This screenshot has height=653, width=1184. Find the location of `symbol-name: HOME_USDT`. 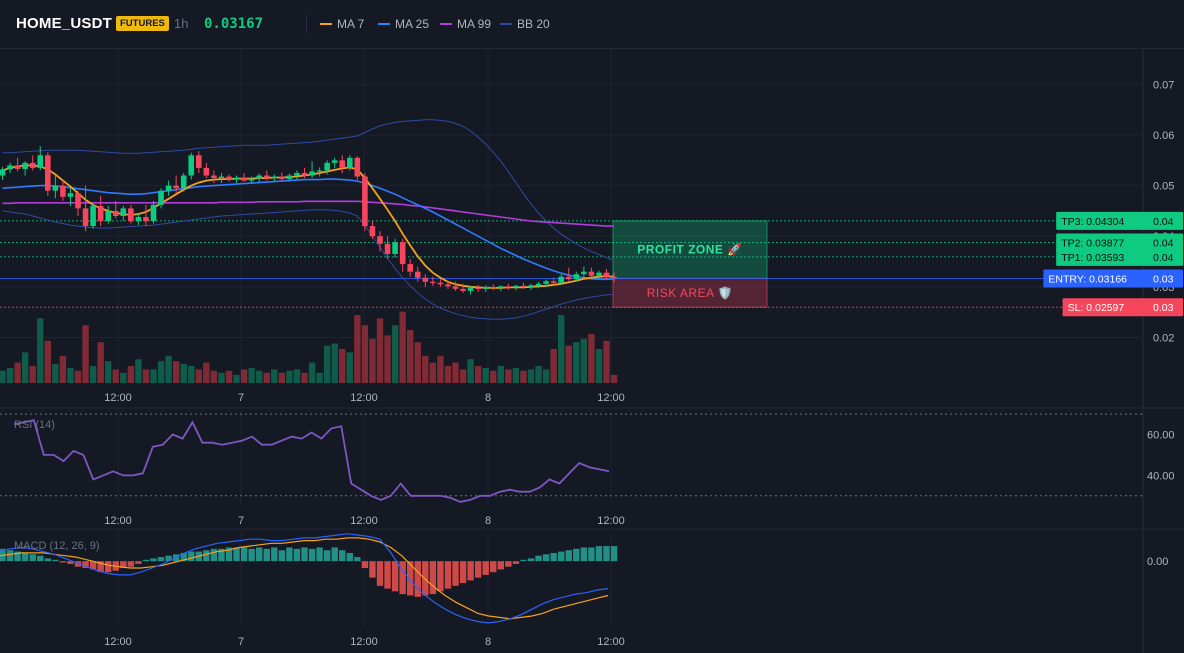

symbol-name: HOME_USDT is located at coordinates (64, 23).